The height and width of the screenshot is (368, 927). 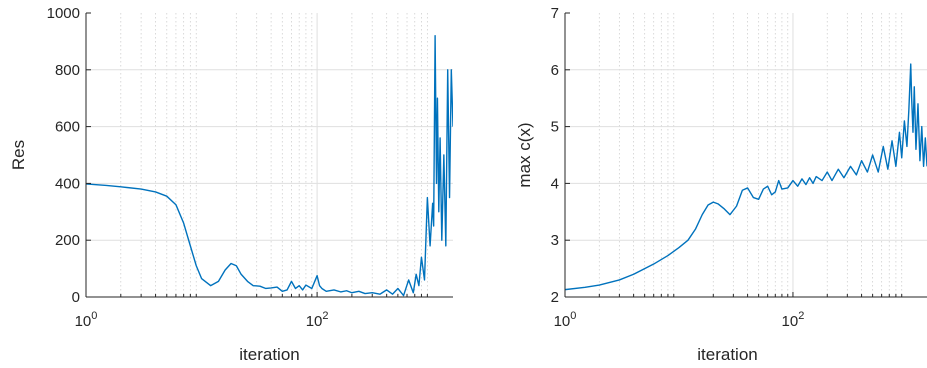 I want to click on y-tick-label: 7, so click(x=555, y=13).